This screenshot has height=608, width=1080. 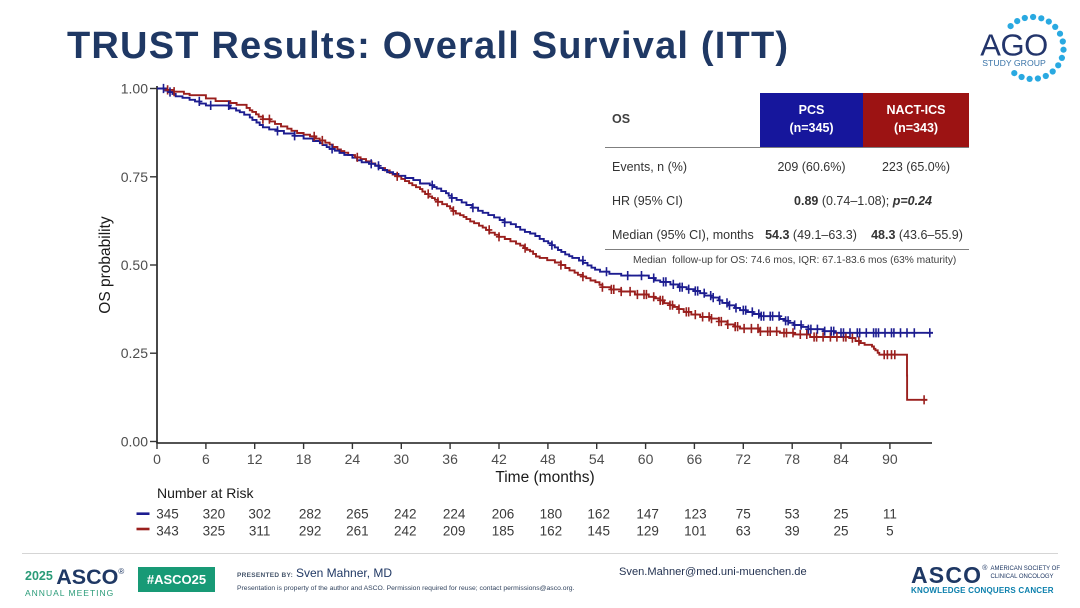 I want to click on svg-text: 343, so click(x=167, y=531).